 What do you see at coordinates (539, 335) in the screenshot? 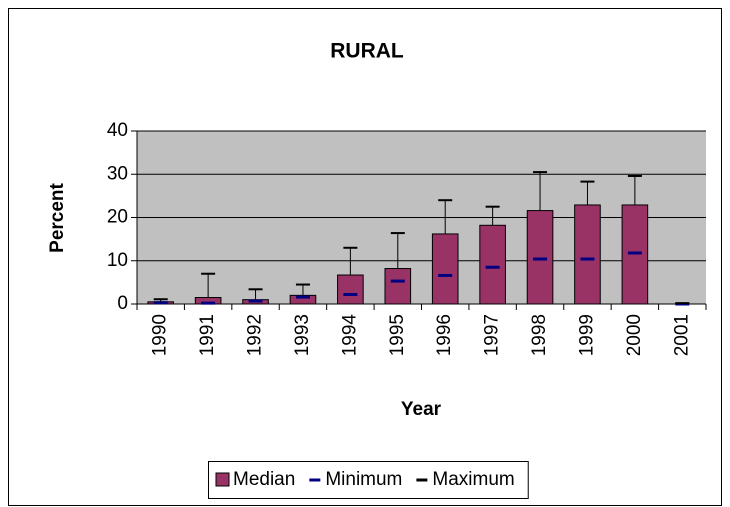
I see `x-tick-label: 1998` at bounding box center [539, 335].